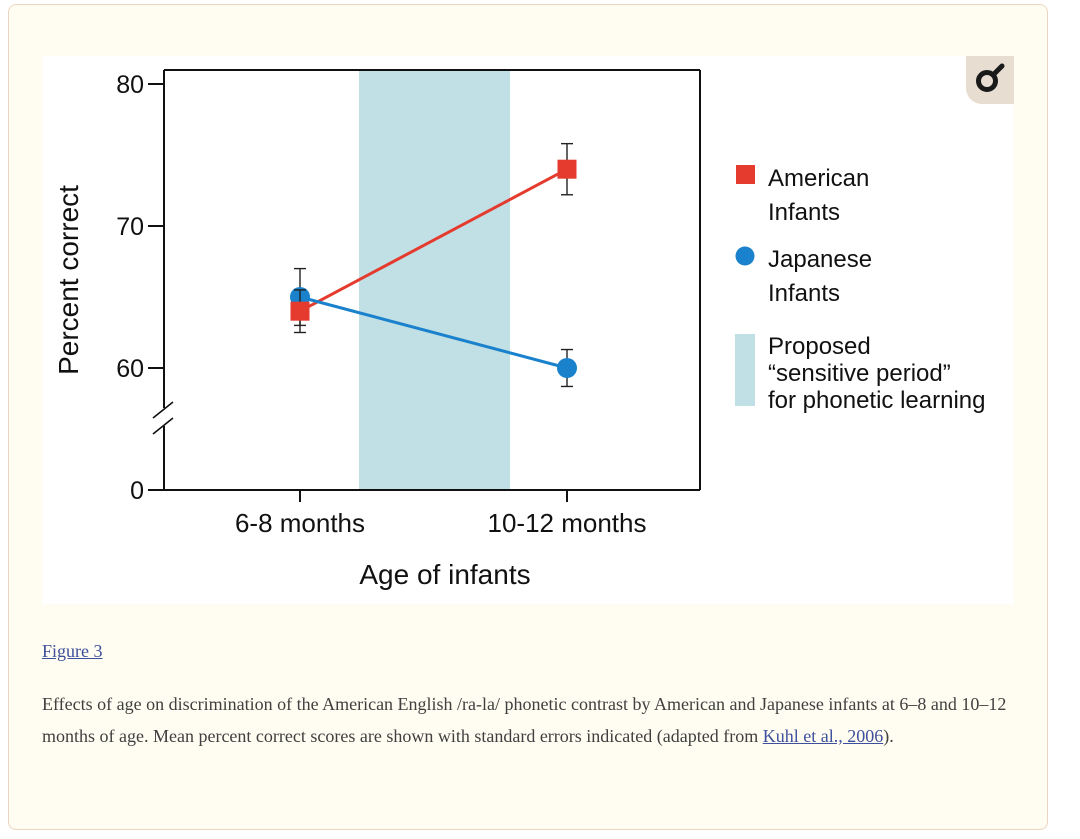 The height and width of the screenshot is (839, 1080). I want to click on x-tick-label: 10-12 months, so click(567, 523).